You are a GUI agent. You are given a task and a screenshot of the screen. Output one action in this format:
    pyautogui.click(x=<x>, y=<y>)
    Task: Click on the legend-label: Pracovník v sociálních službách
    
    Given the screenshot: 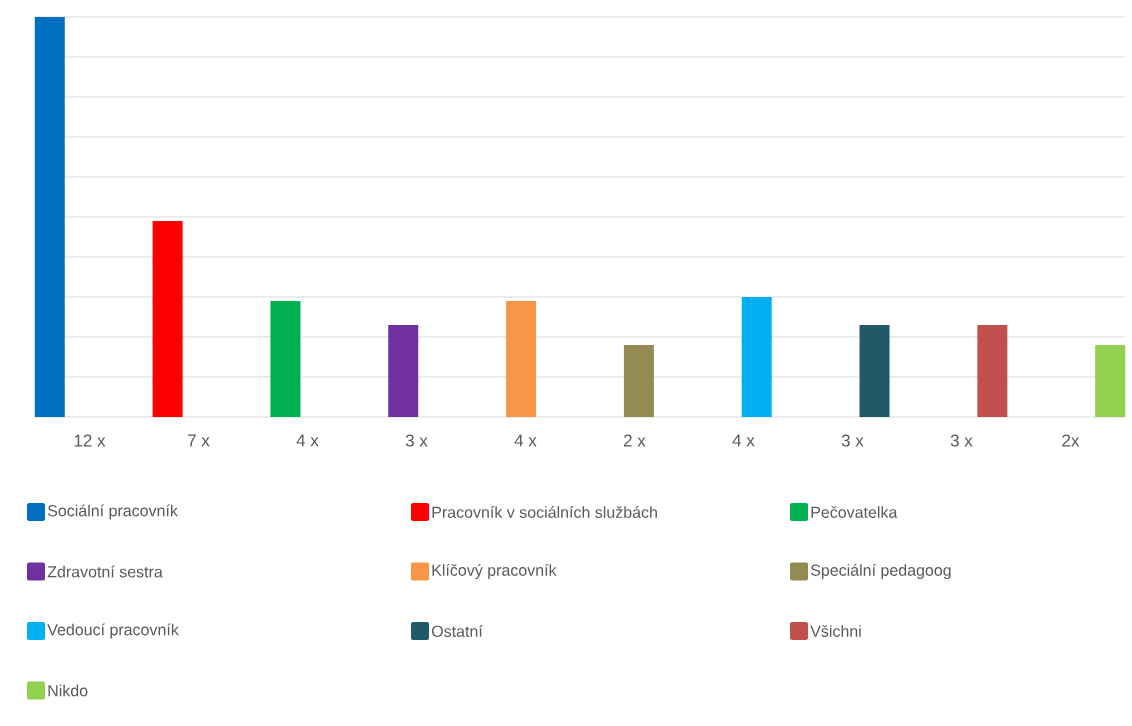 What is the action you would take?
    pyautogui.click(x=544, y=512)
    